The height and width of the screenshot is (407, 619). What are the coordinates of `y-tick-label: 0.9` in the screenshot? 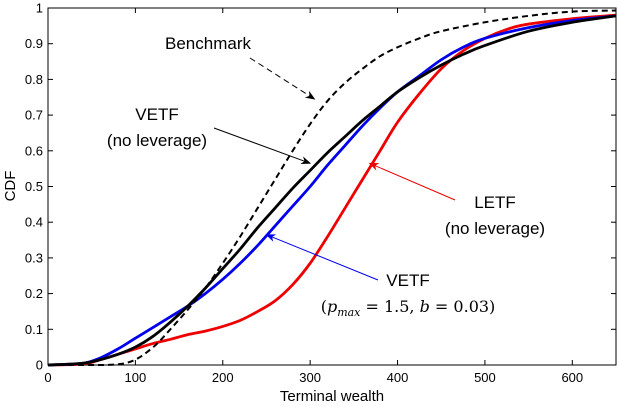 It's located at (34, 43).